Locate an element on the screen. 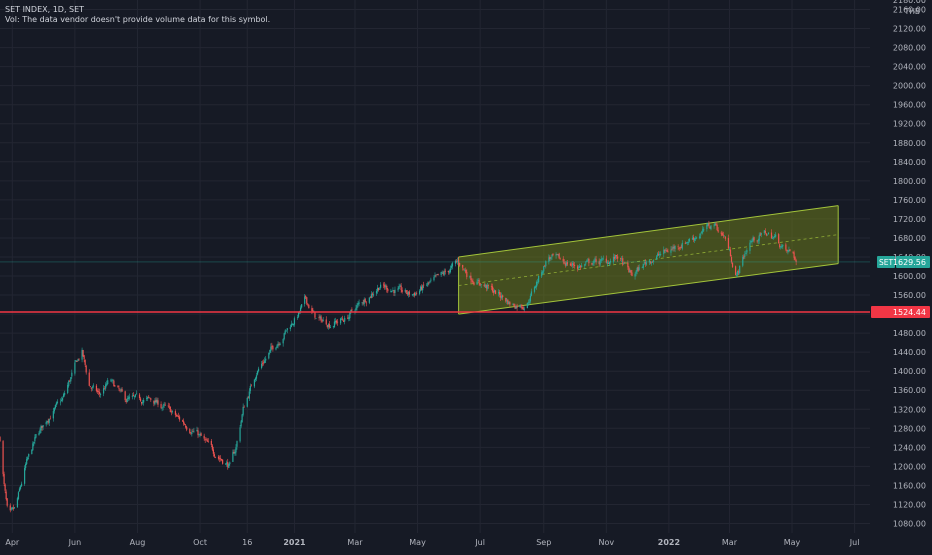  channel-midline is located at coordinates (648, 260).